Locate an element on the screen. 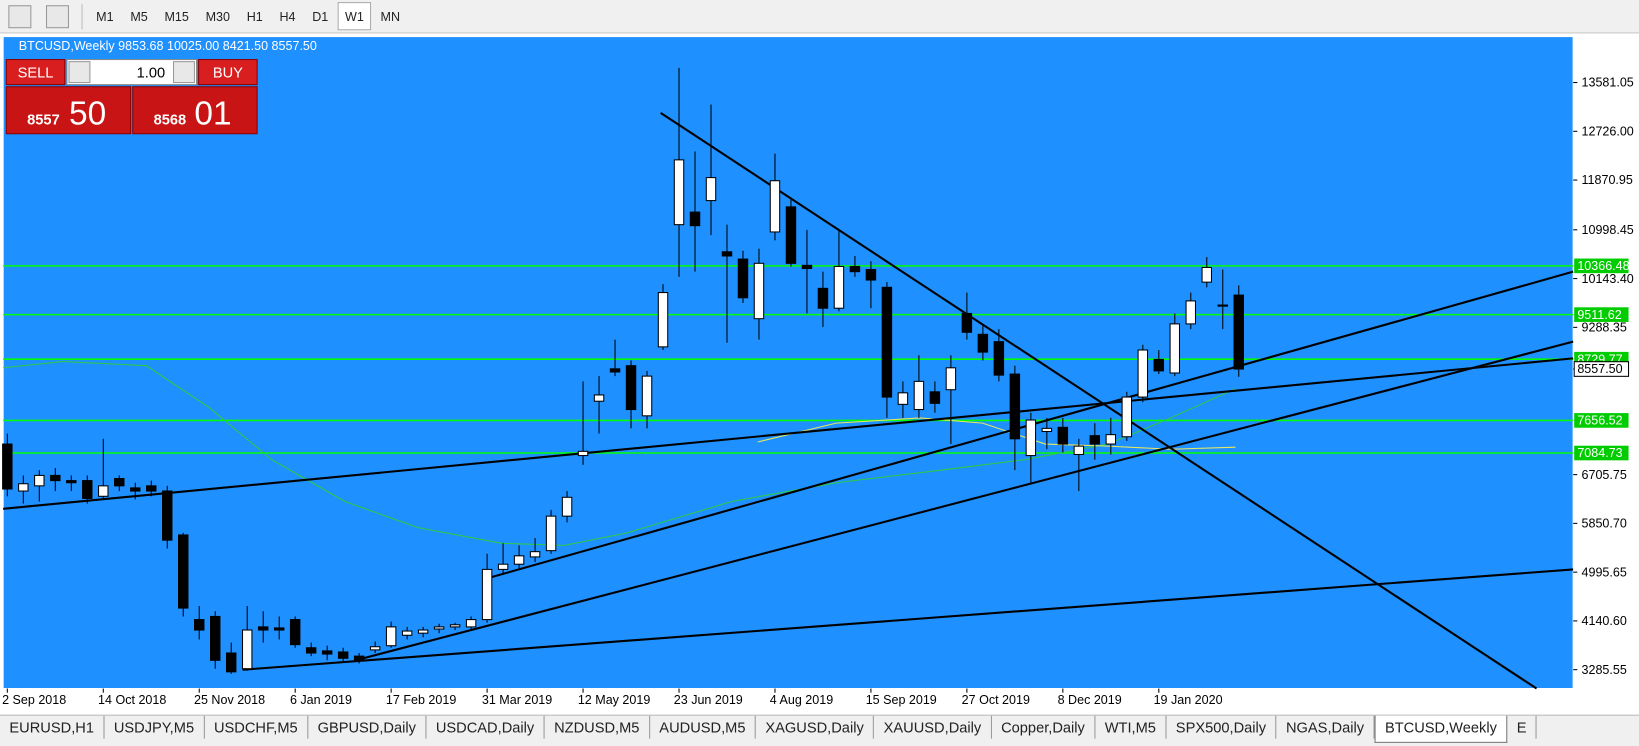  volume-up is located at coordinates (183, 72).